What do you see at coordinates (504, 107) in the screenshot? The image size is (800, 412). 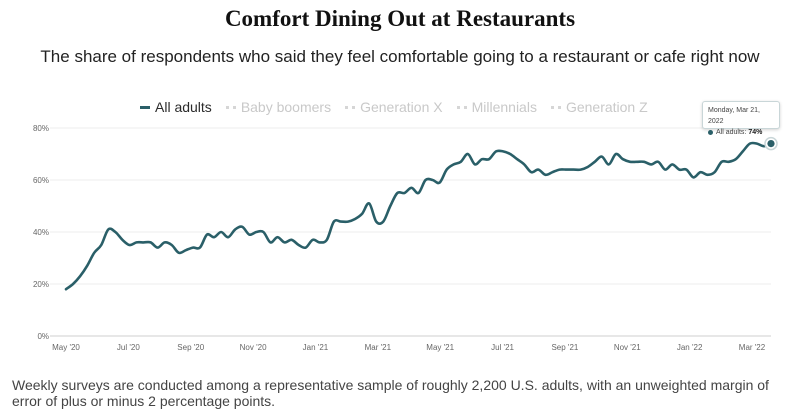 I see `legend-label-millennials: Millennials` at bounding box center [504, 107].